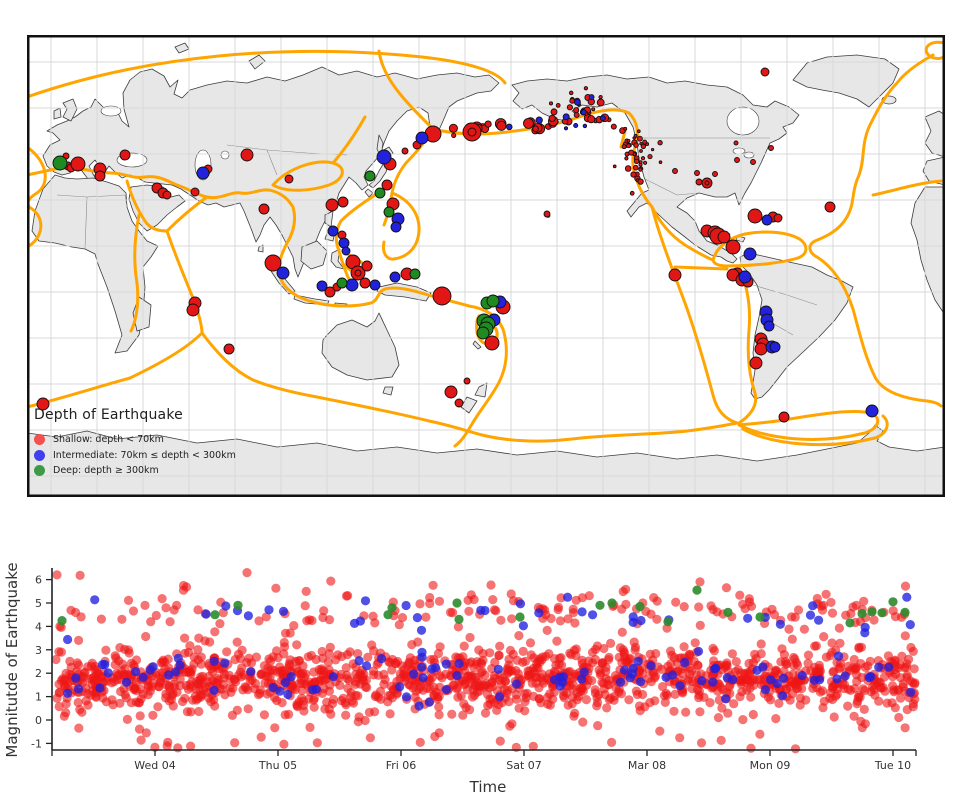 This screenshot has height=804, width=960. What do you see at coordinates (38, 603) in the screenshot?
I see `svg-text: 5` at bounding box center [38, 603].